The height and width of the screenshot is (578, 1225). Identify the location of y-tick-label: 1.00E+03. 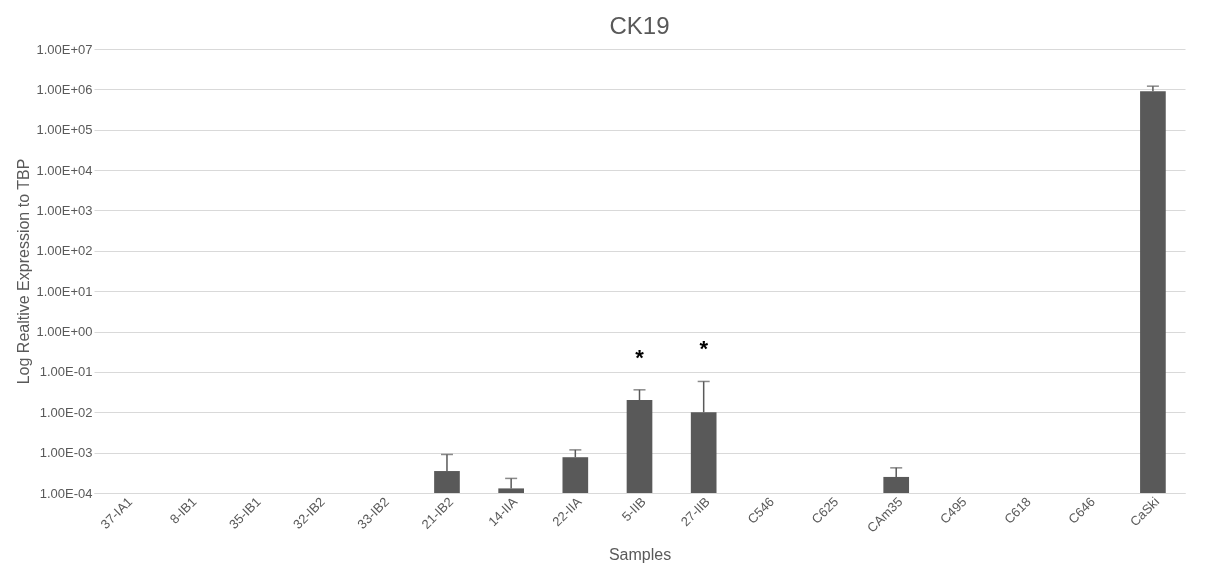
(64, 210).